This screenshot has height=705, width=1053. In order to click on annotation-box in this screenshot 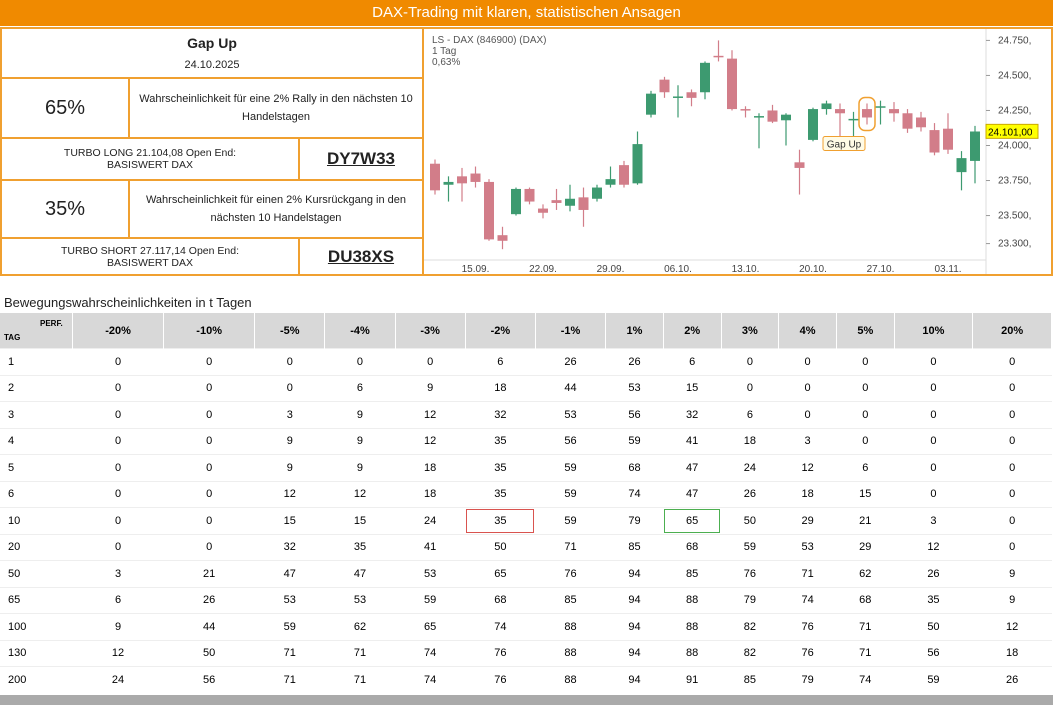, I will do `click(844, 143)`.